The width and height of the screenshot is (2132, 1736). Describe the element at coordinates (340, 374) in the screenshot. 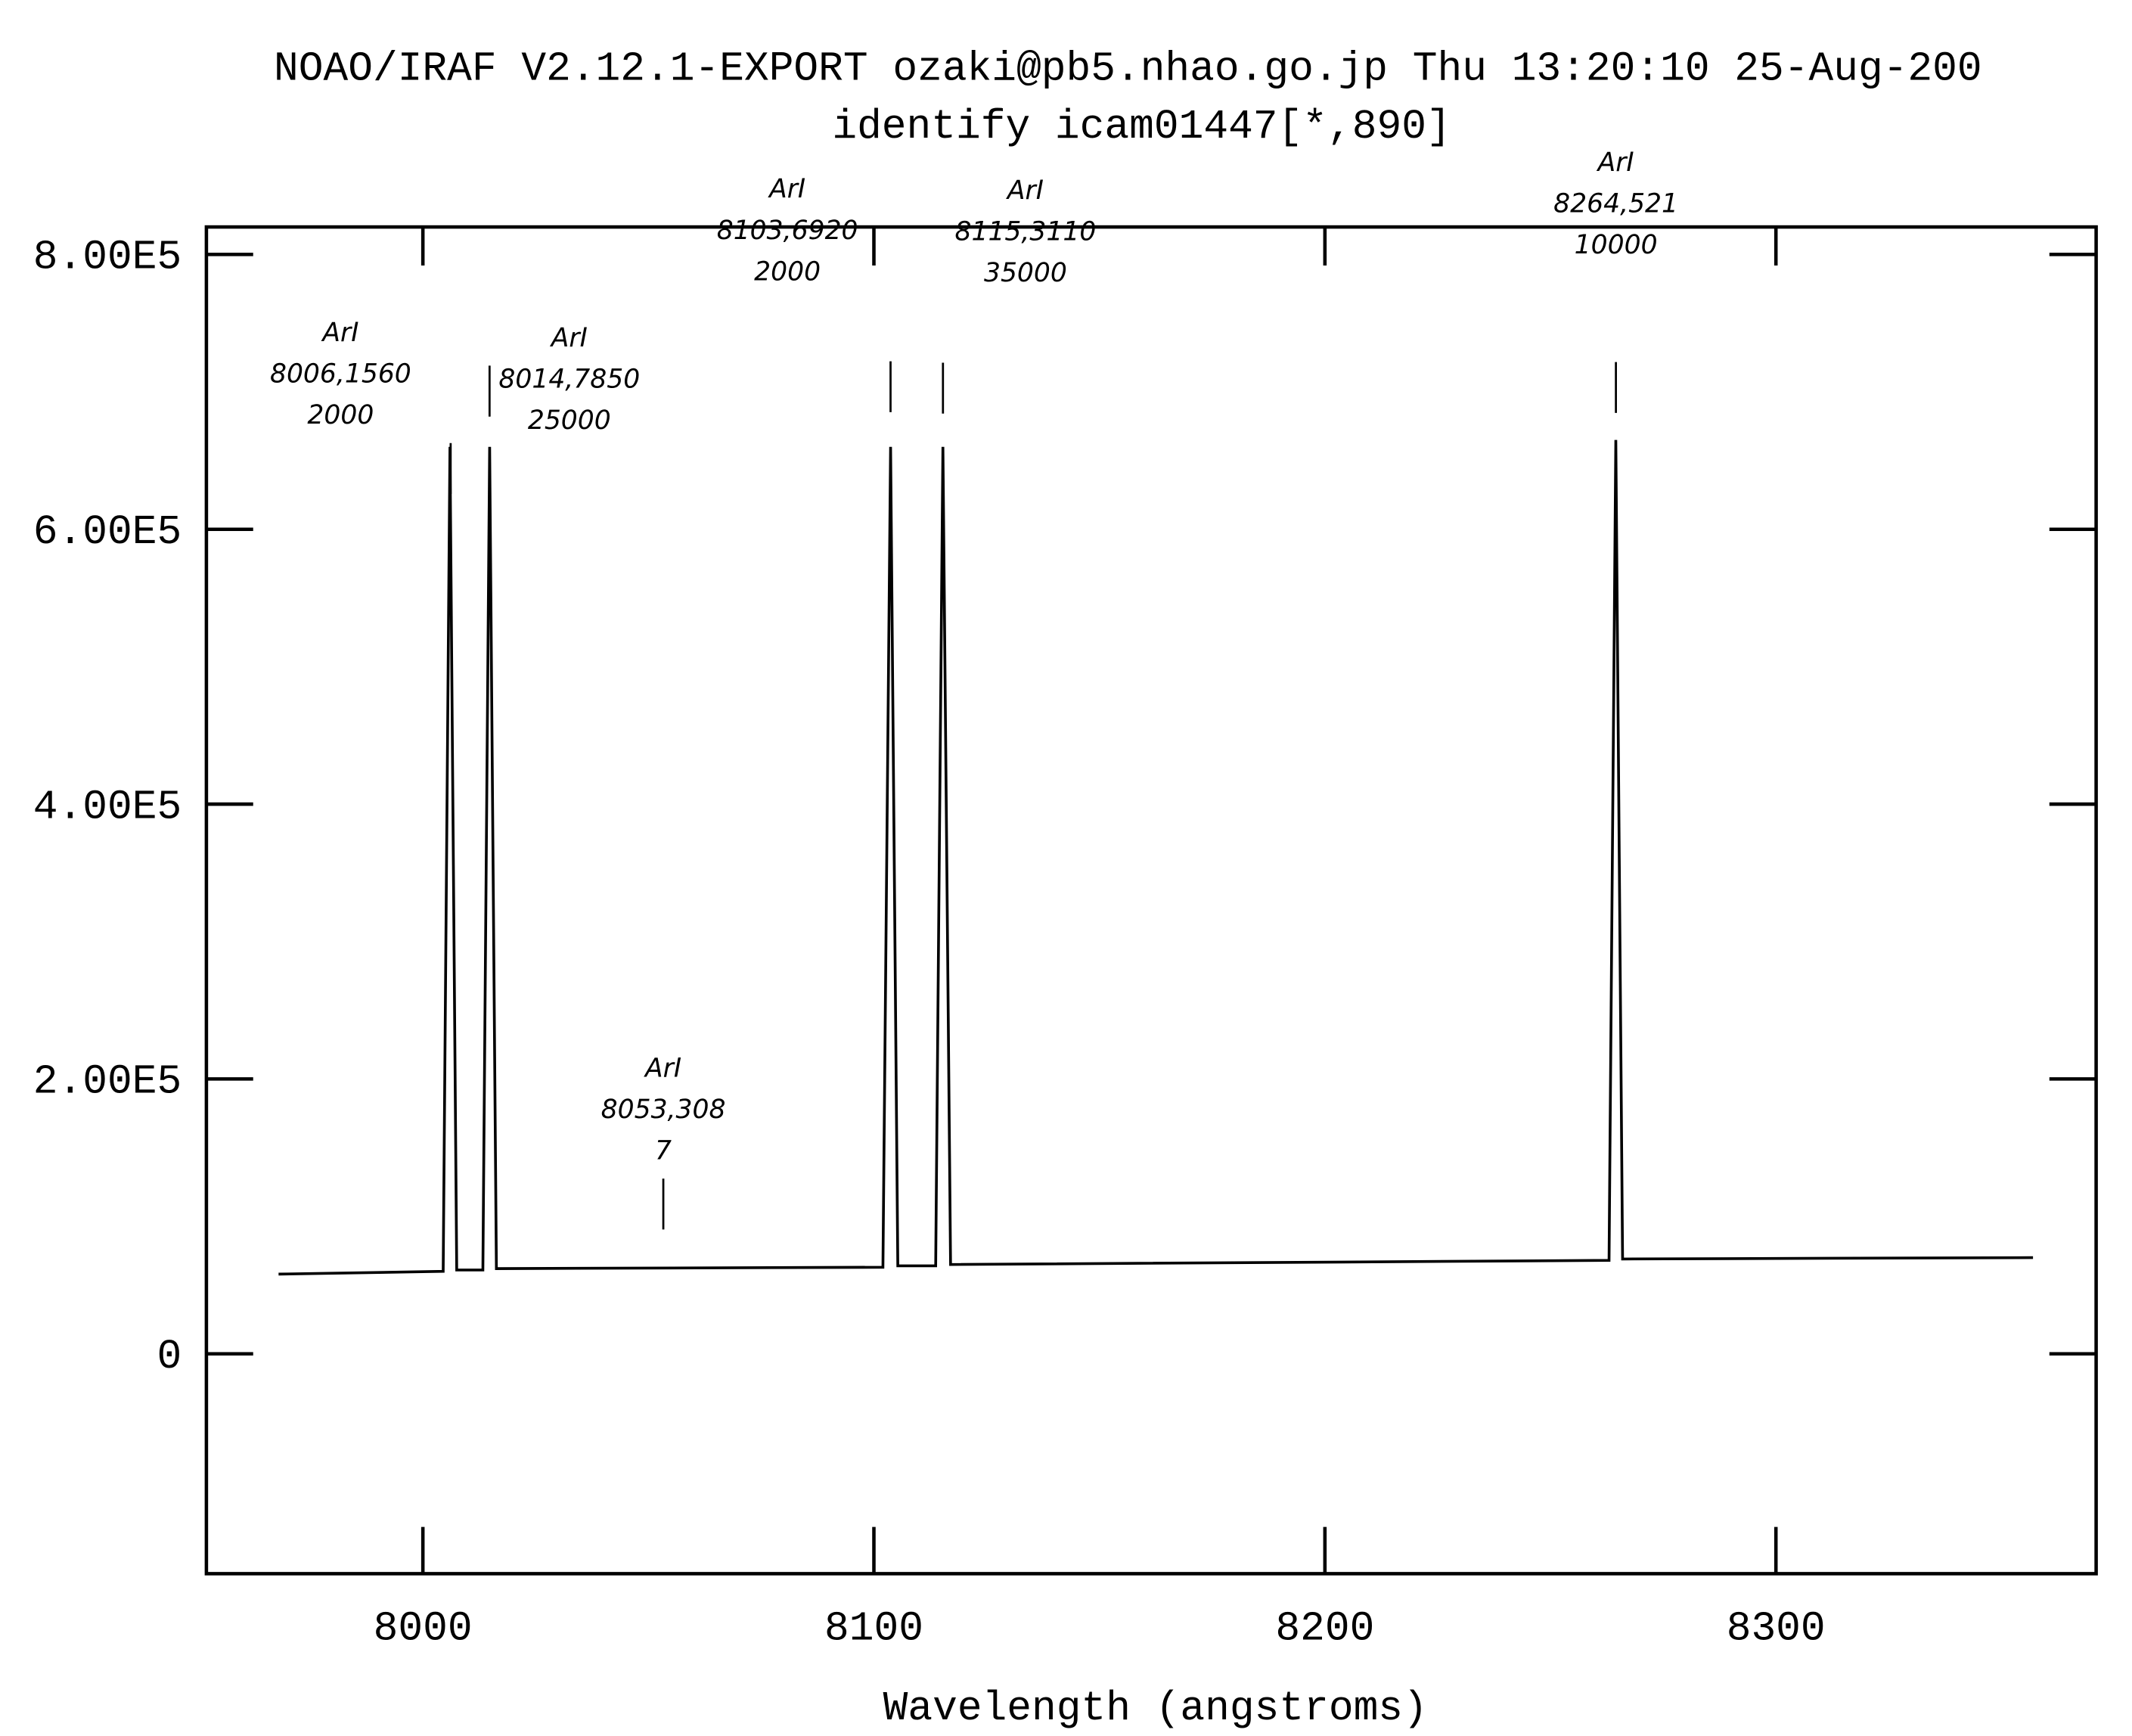

I see `line-annotation: 8006,1560` at that location.